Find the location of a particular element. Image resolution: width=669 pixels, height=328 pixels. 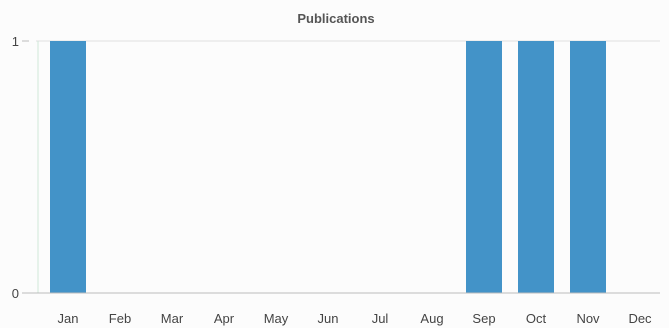

y-tick-label-0: 0 is located at coordinates (15, 293).